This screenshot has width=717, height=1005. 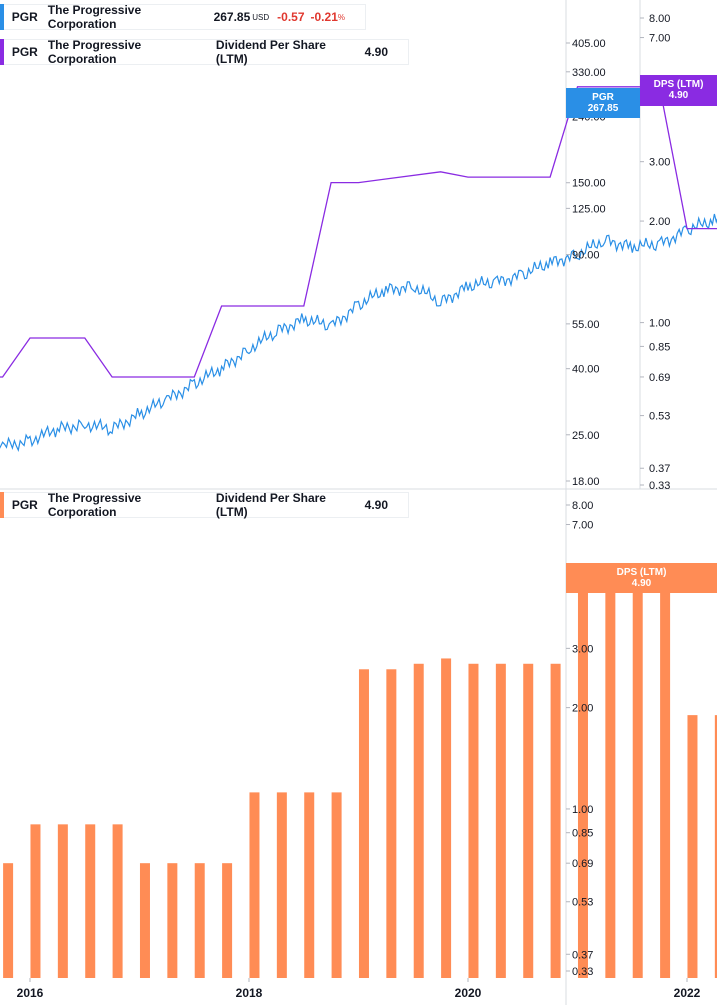 What do you see at coordinates (659, 378) in the screenshot?
I see `dps-axis-label: 0.69` at bounding box center [659, 378].